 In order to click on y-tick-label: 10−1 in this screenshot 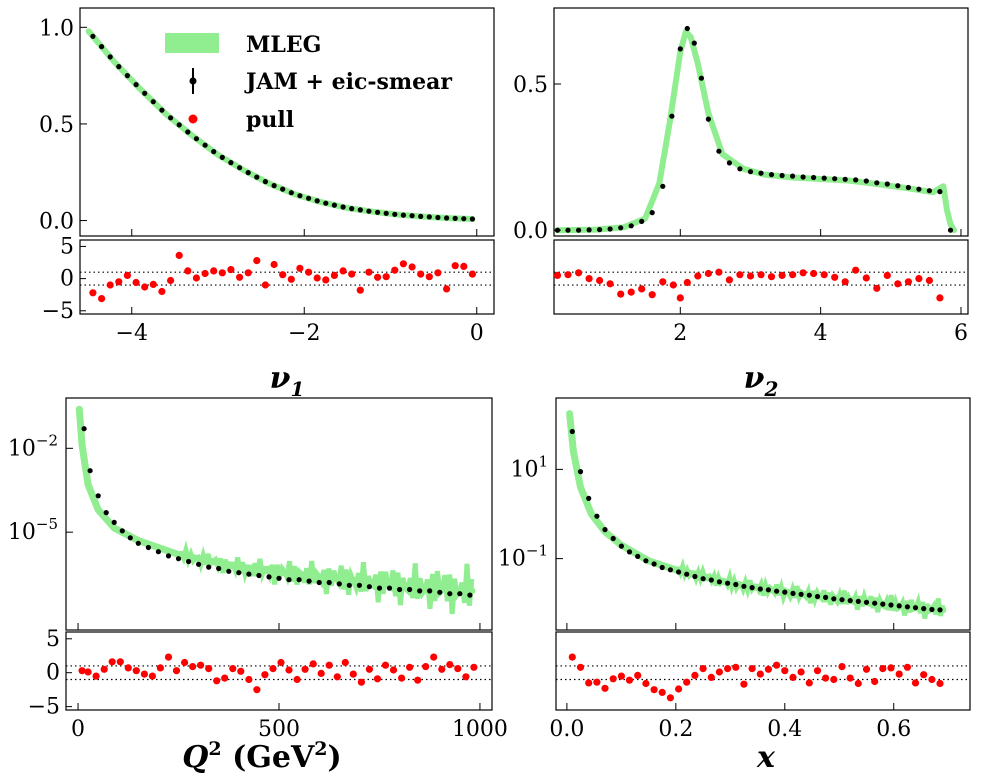, I will do `click(523, 557)`.